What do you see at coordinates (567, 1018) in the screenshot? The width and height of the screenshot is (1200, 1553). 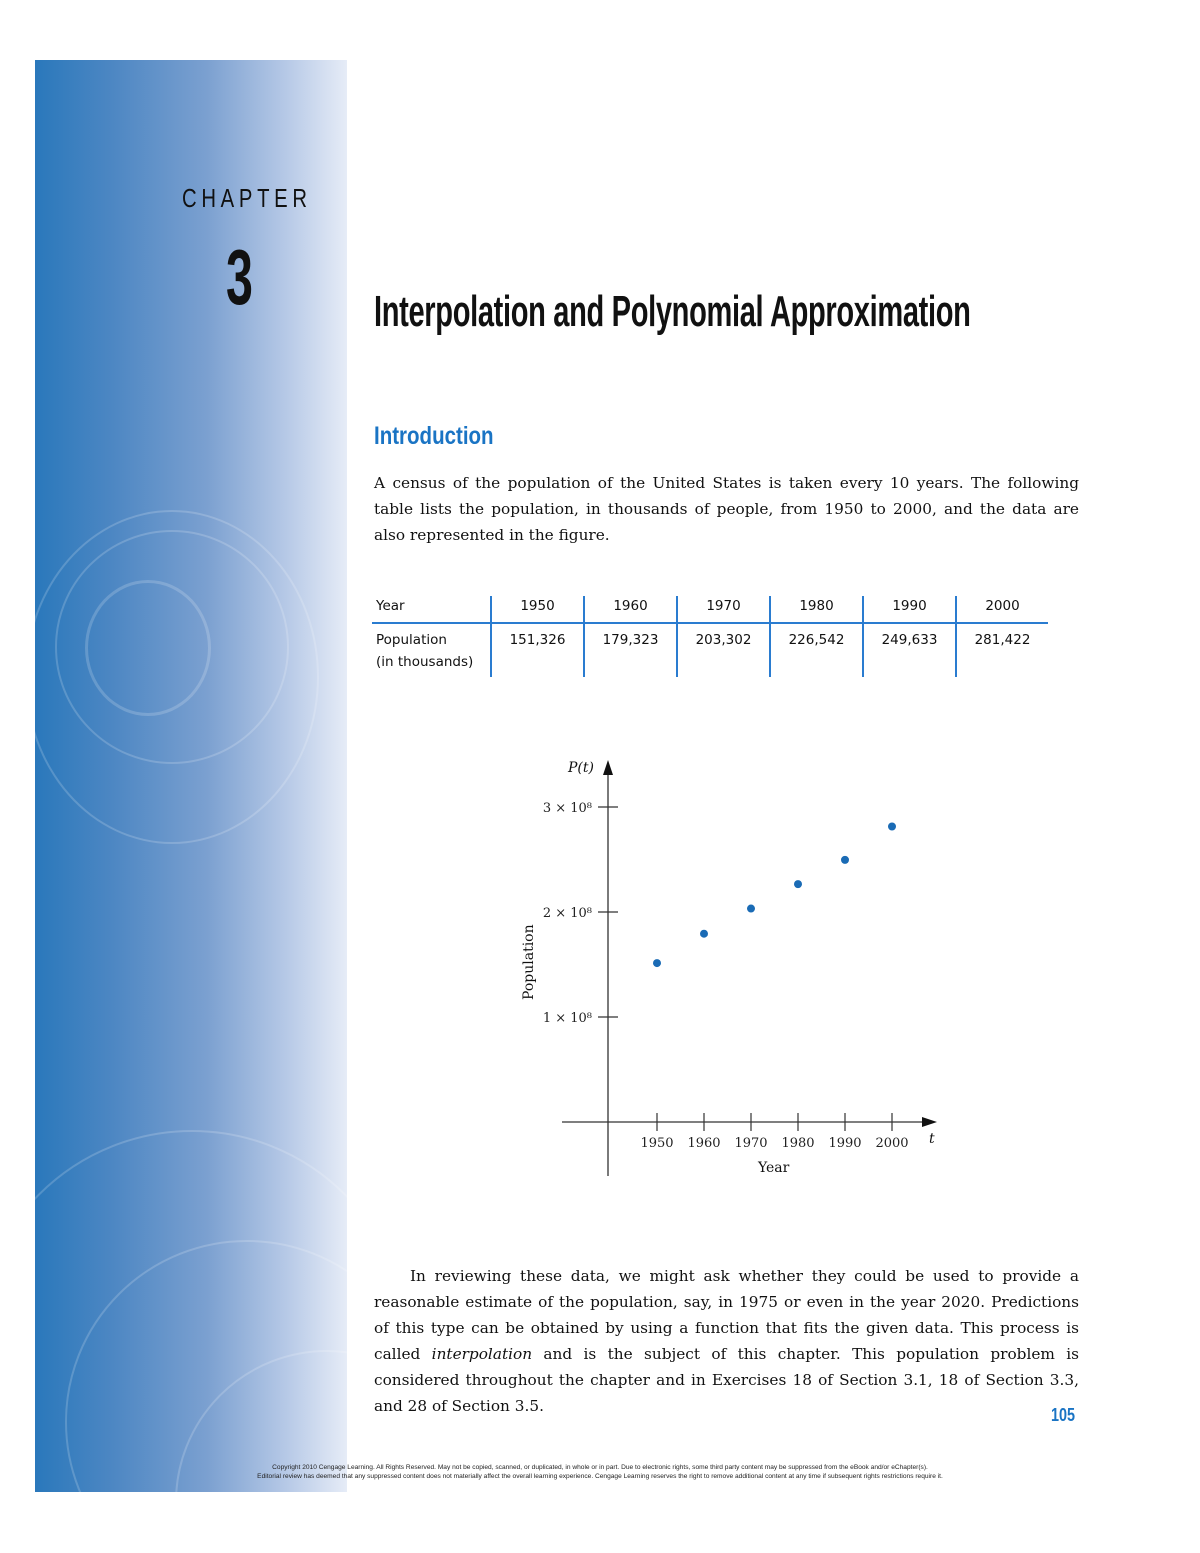 I see `y-tick-label: 1 × 10⁸` at bounding box center [567, 1018].